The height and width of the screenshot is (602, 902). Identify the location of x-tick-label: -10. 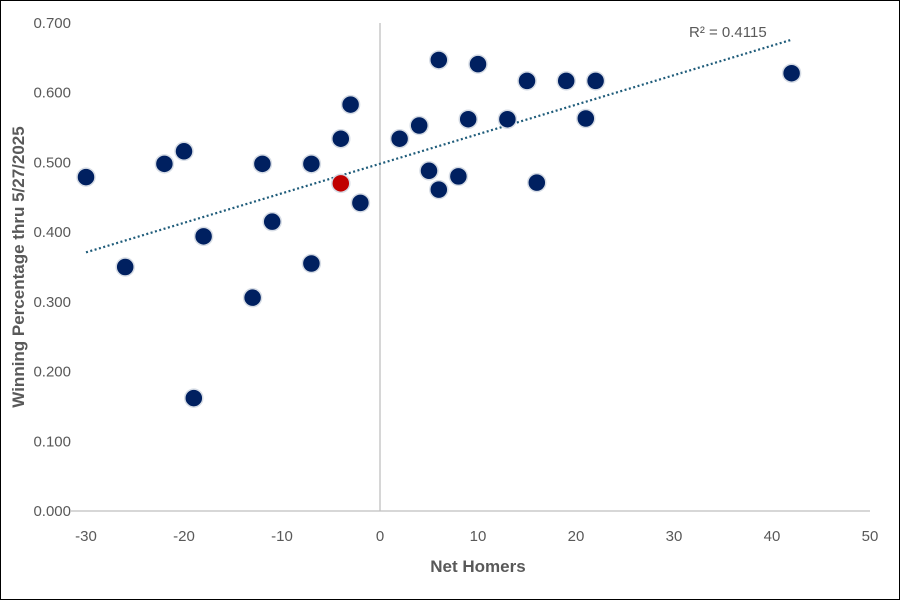
(282, 536).